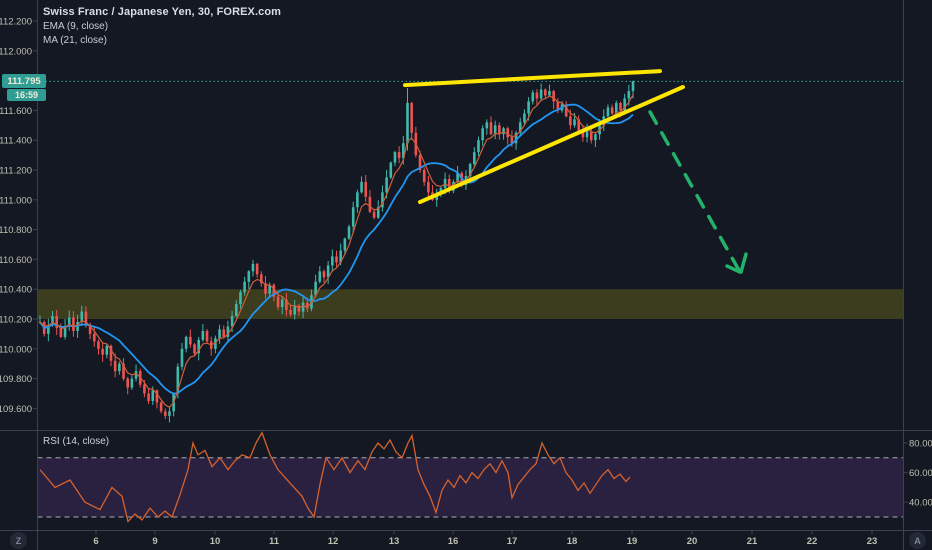 The width and height of the screenshot is (932, 550). What do you see at coordinates (16, 51) in the screenshot?
I see `price-tick-label: 112.000` at bounding box center [16, 51].